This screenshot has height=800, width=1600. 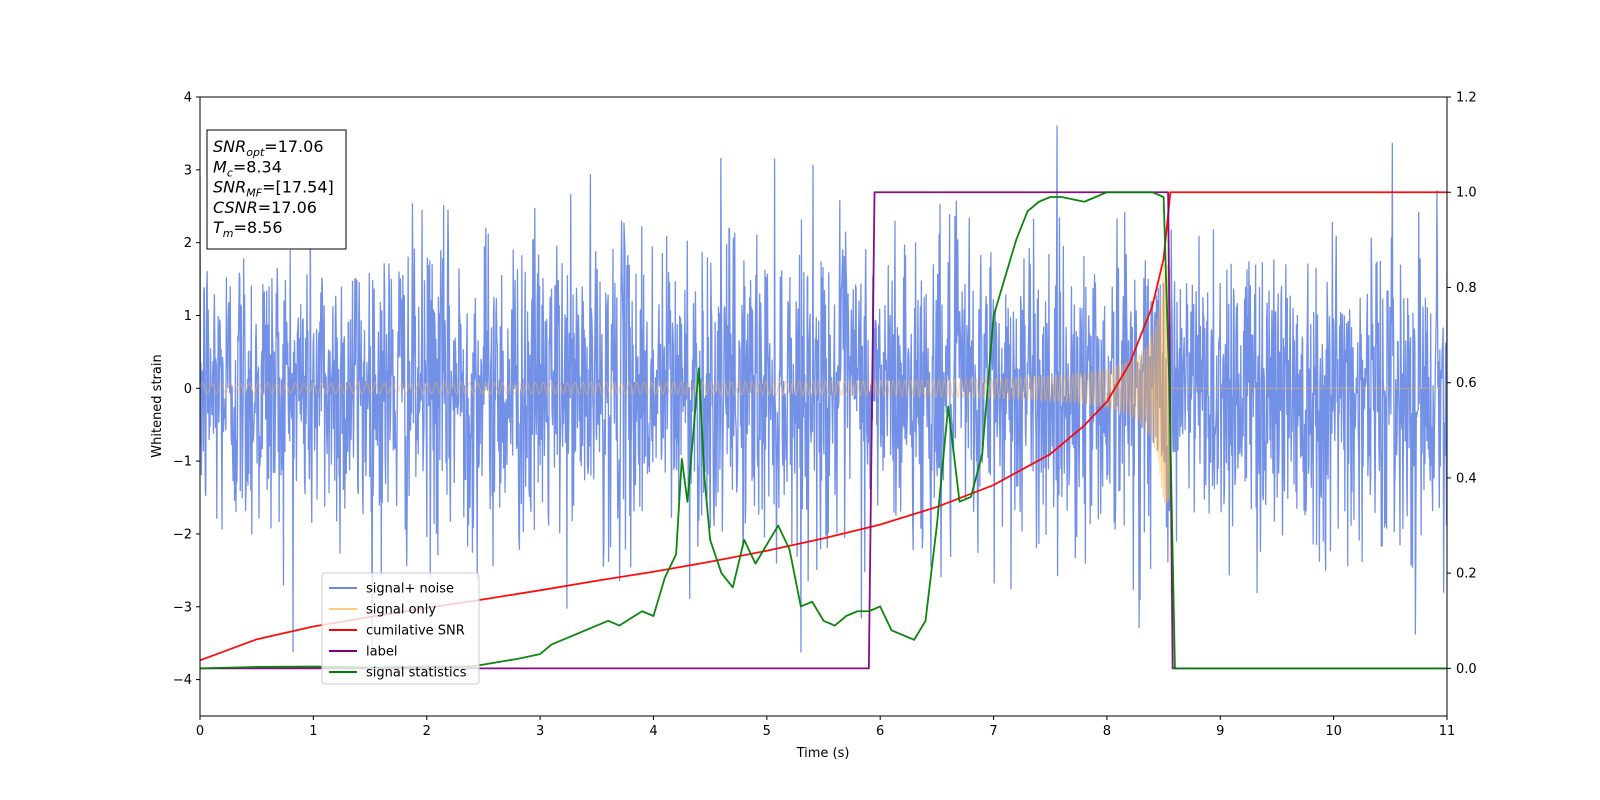 I want to click on info-box-line: CSNR=17.06, so click(x=265, y=207).